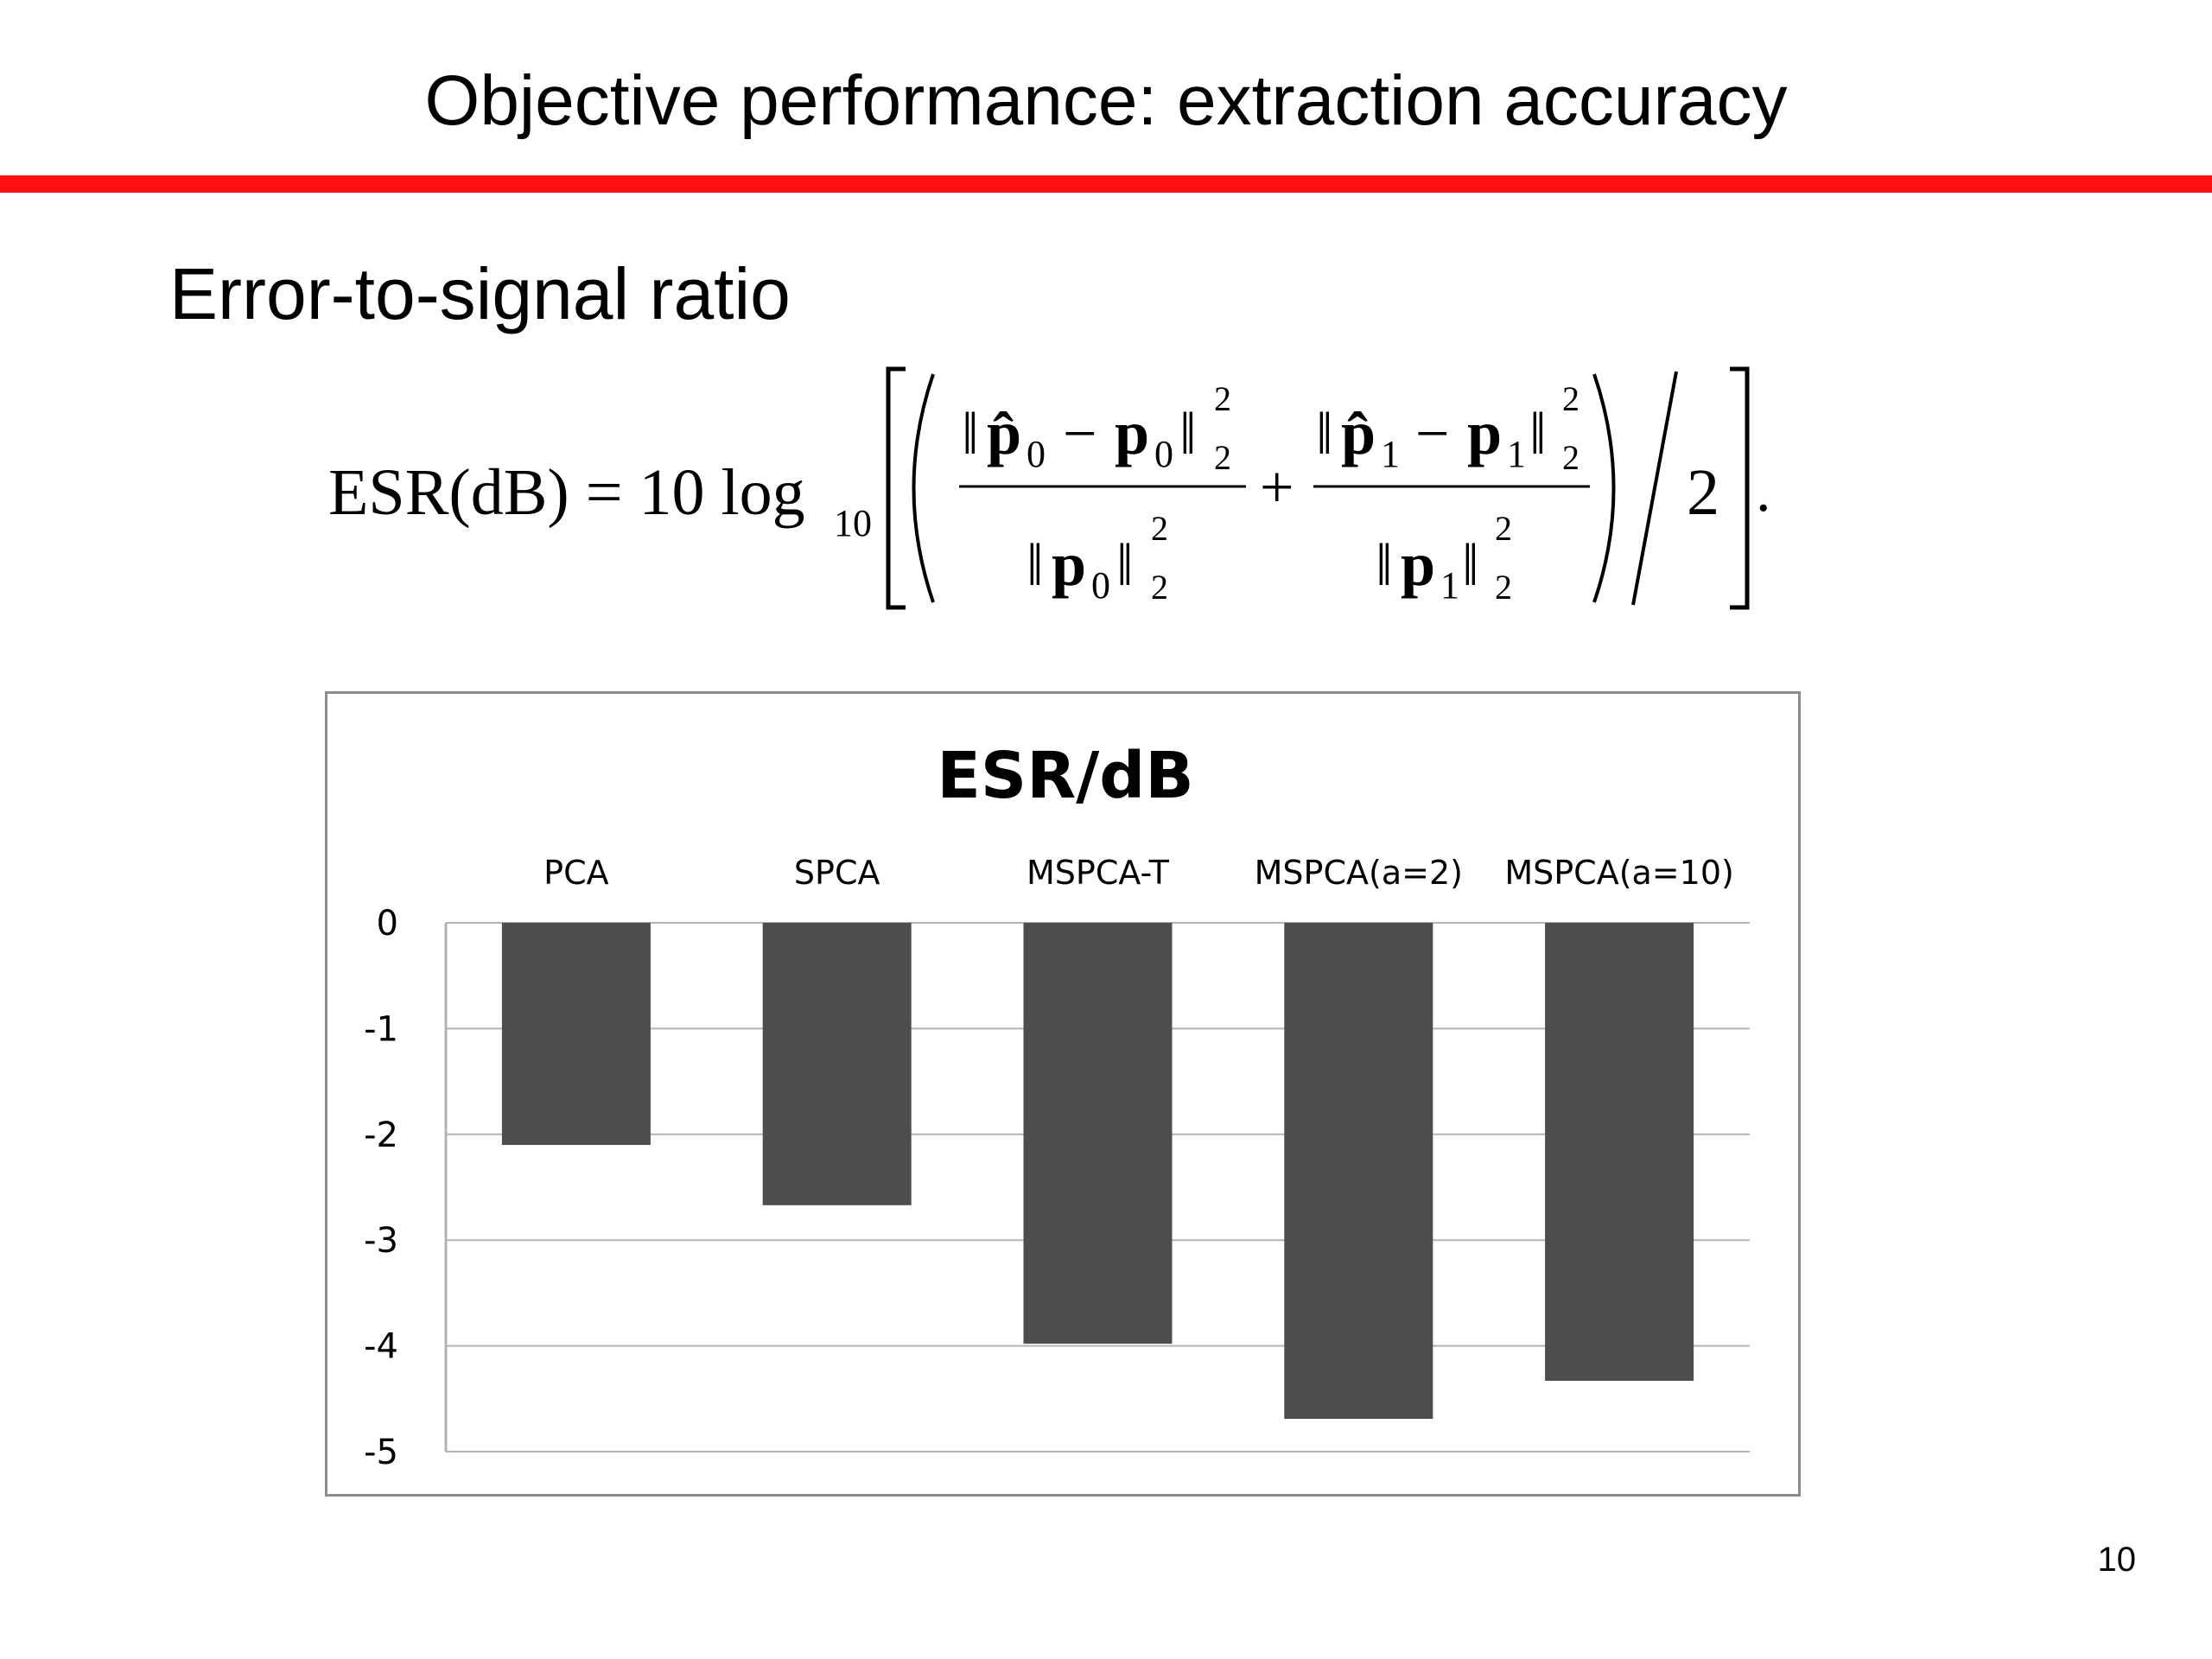 The height and width of the screenshot is (1659, 2212). Describe the element at coordinates (1106, 184) in the screenshot. I see `title-rule` at that location.